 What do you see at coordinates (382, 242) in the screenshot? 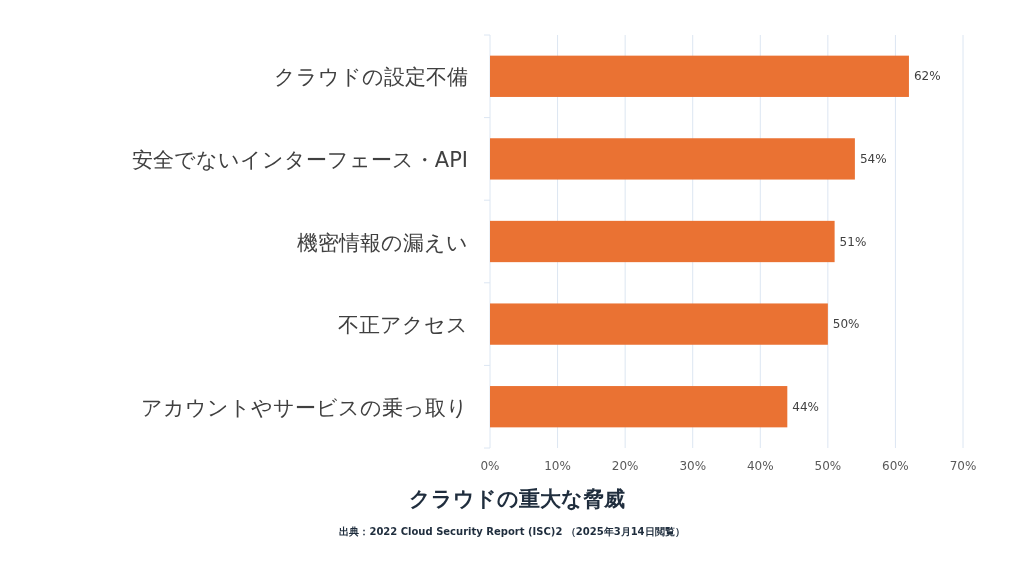
I see `y-tick-label: 機密情報の漏えい` at bounding box center [382, 242].